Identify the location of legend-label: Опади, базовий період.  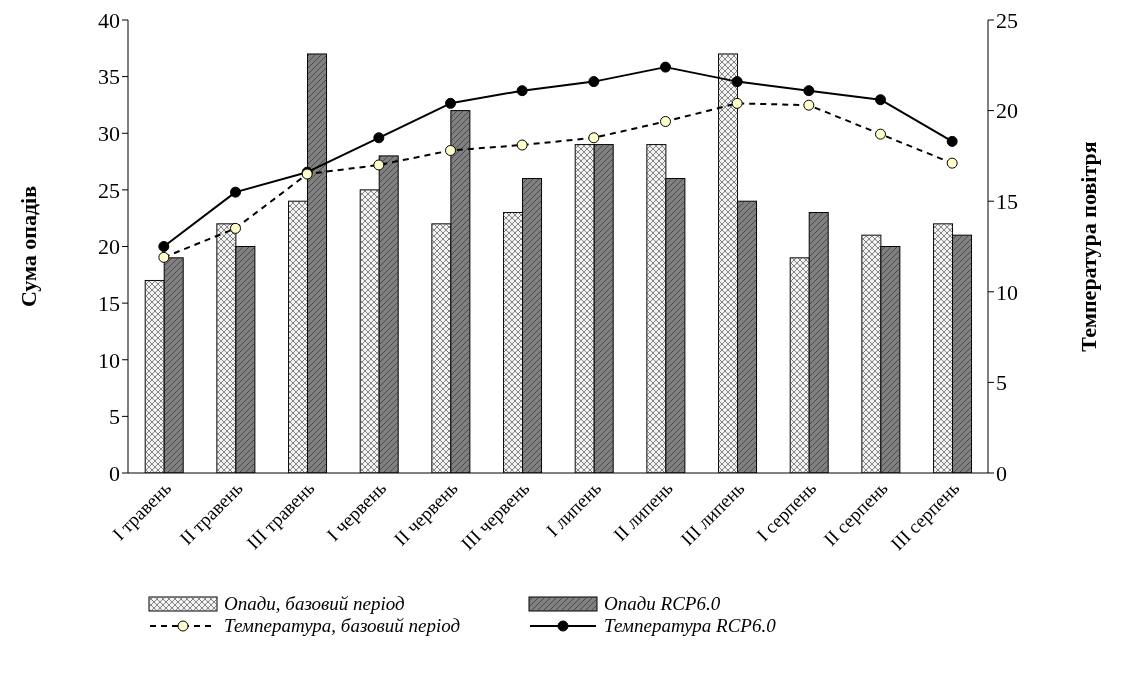
(314, 604).